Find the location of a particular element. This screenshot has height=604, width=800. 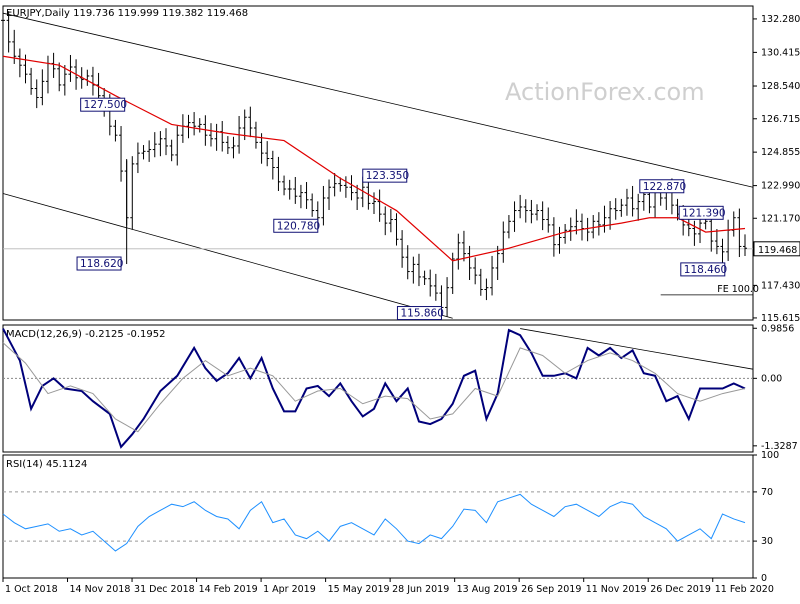

price-annotation: 121.390 is located at coordinates (702, 212).